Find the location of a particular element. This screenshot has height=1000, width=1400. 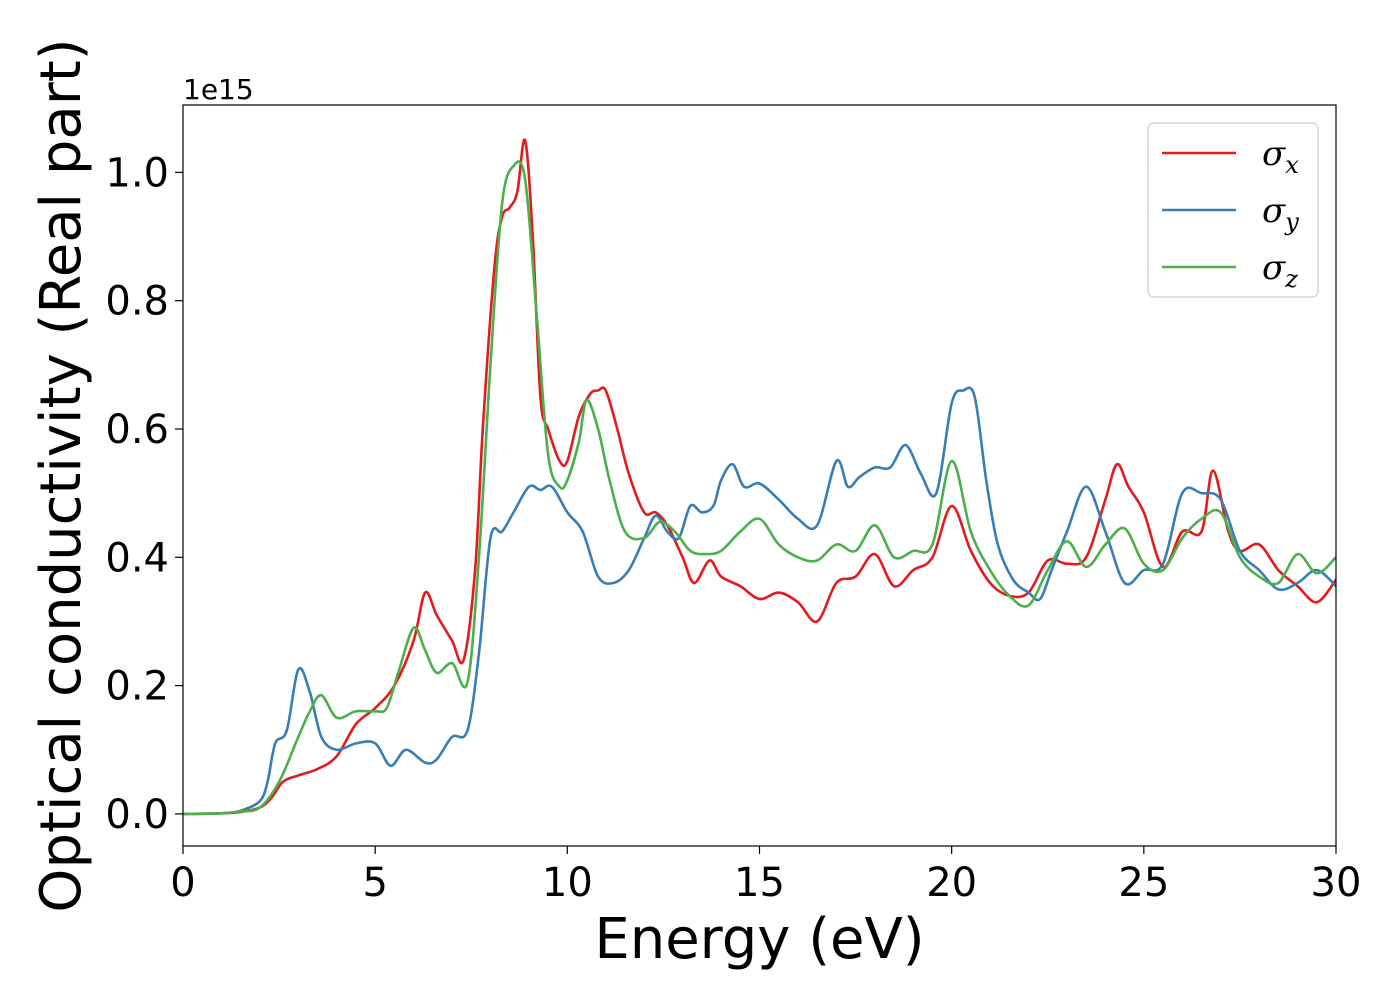

y-tick-label: 1.0 is located at coordinates (137, 173).